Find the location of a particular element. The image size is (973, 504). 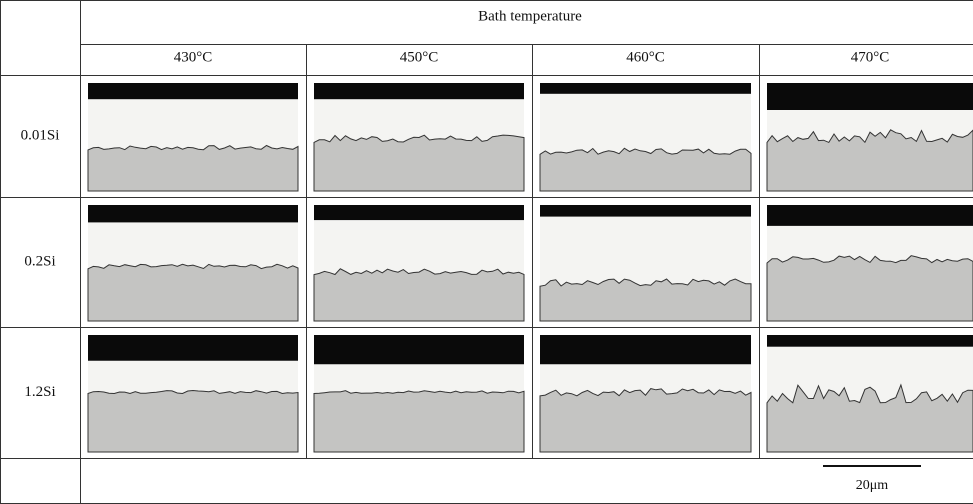

row-header: 0.01Si is located at coordinates (40, 135).